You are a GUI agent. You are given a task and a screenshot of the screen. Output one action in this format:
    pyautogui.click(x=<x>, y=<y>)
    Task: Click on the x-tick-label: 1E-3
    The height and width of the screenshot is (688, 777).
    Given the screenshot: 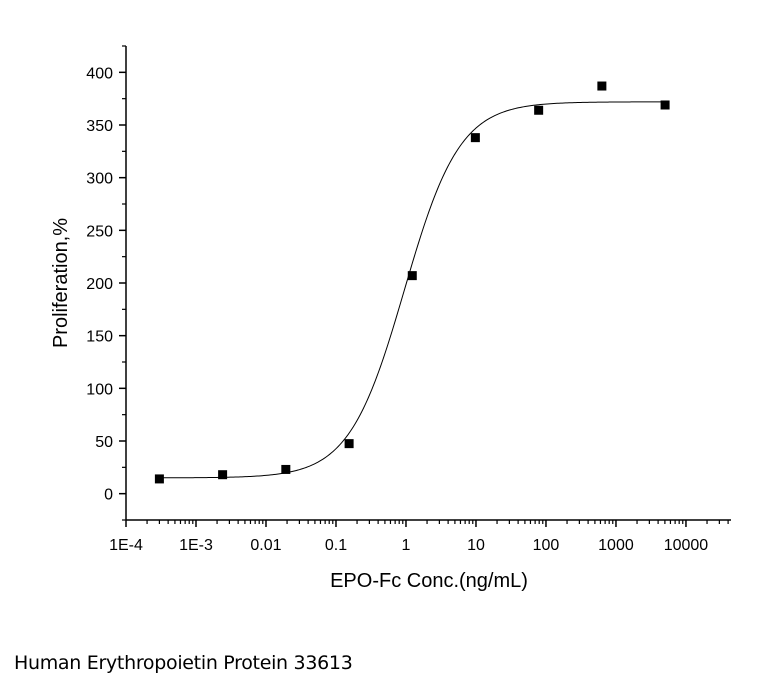 What is the action you would take?
    pyautogui.click(x=196, y=545)
    